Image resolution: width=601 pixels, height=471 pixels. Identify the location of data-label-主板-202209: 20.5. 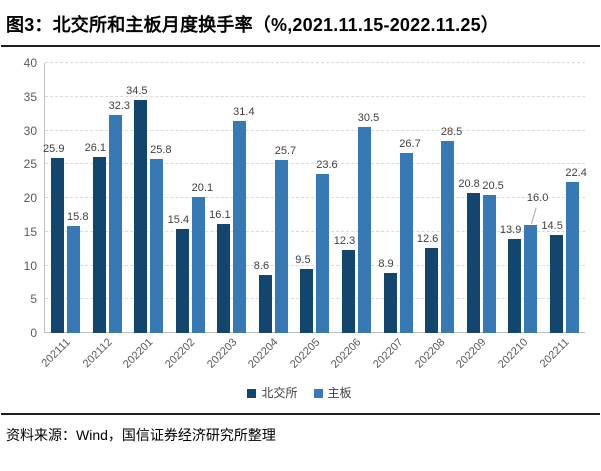
(493, 185).